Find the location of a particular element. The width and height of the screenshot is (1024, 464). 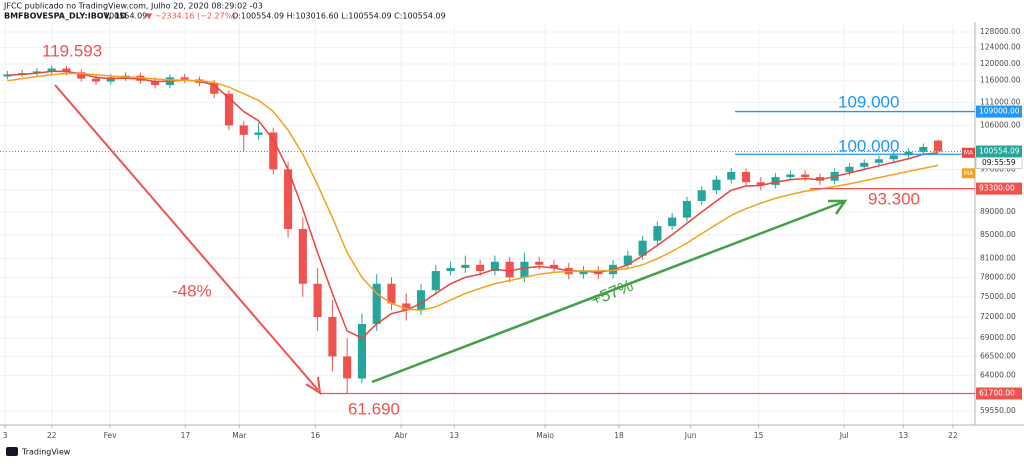

time-box is located at coordinates (999, 163).